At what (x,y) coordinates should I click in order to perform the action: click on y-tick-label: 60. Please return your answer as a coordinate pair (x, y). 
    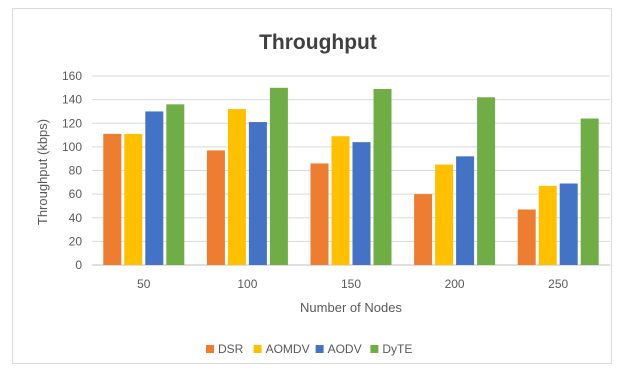
    Looking at the image, I should click on (76, 194).